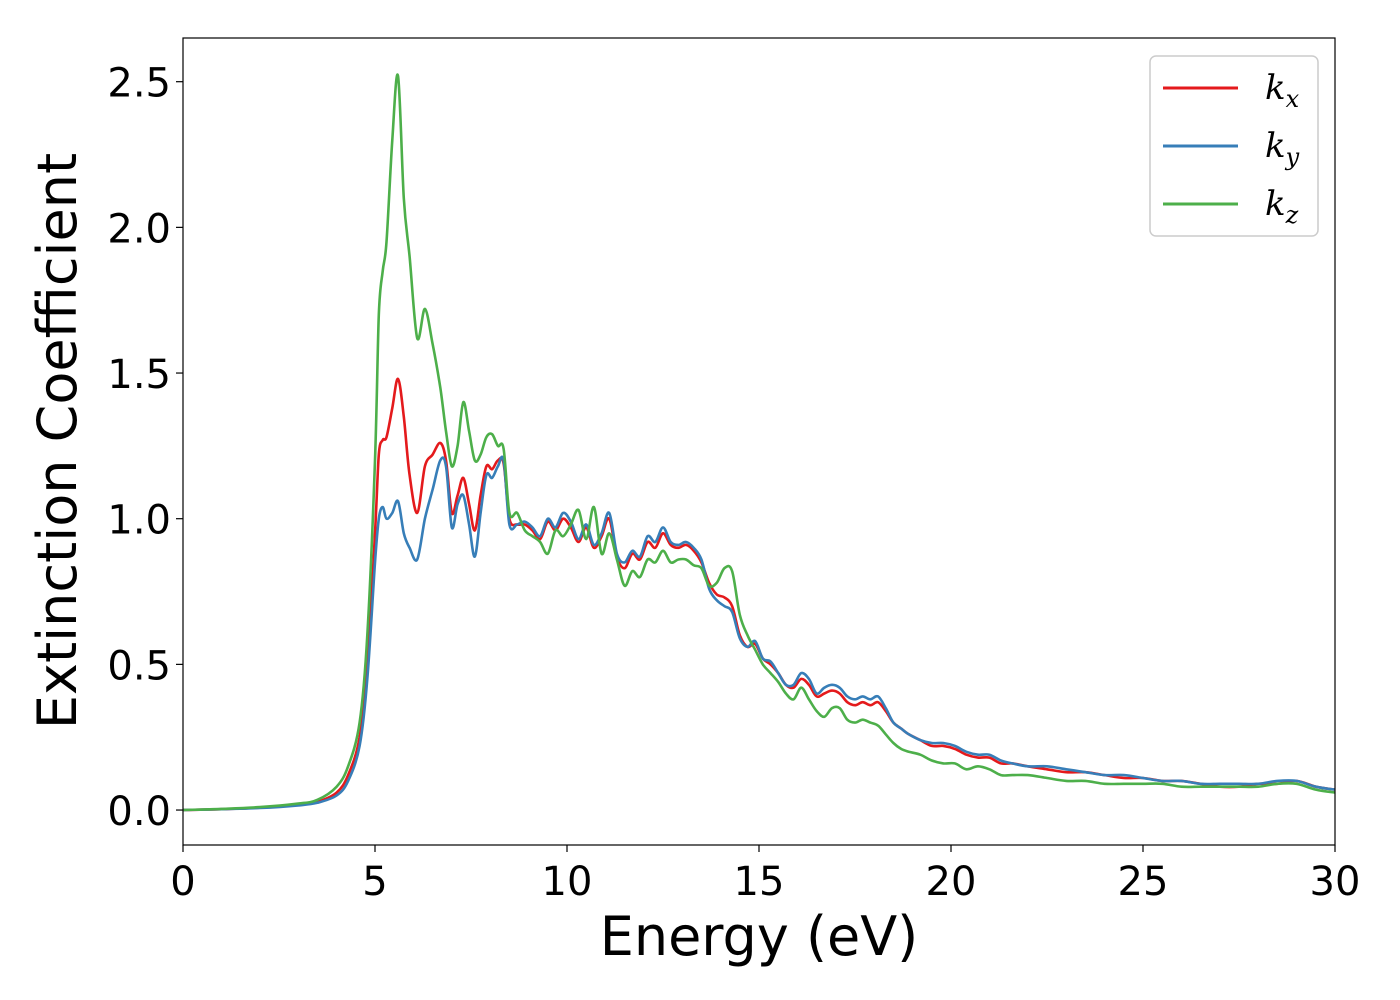 Image resolution: width=1400 pixels, height=1000 pixels. Describe the element at coordinates (951, 882) in the screenshot. I see `x-tick-label: 20` at that location.